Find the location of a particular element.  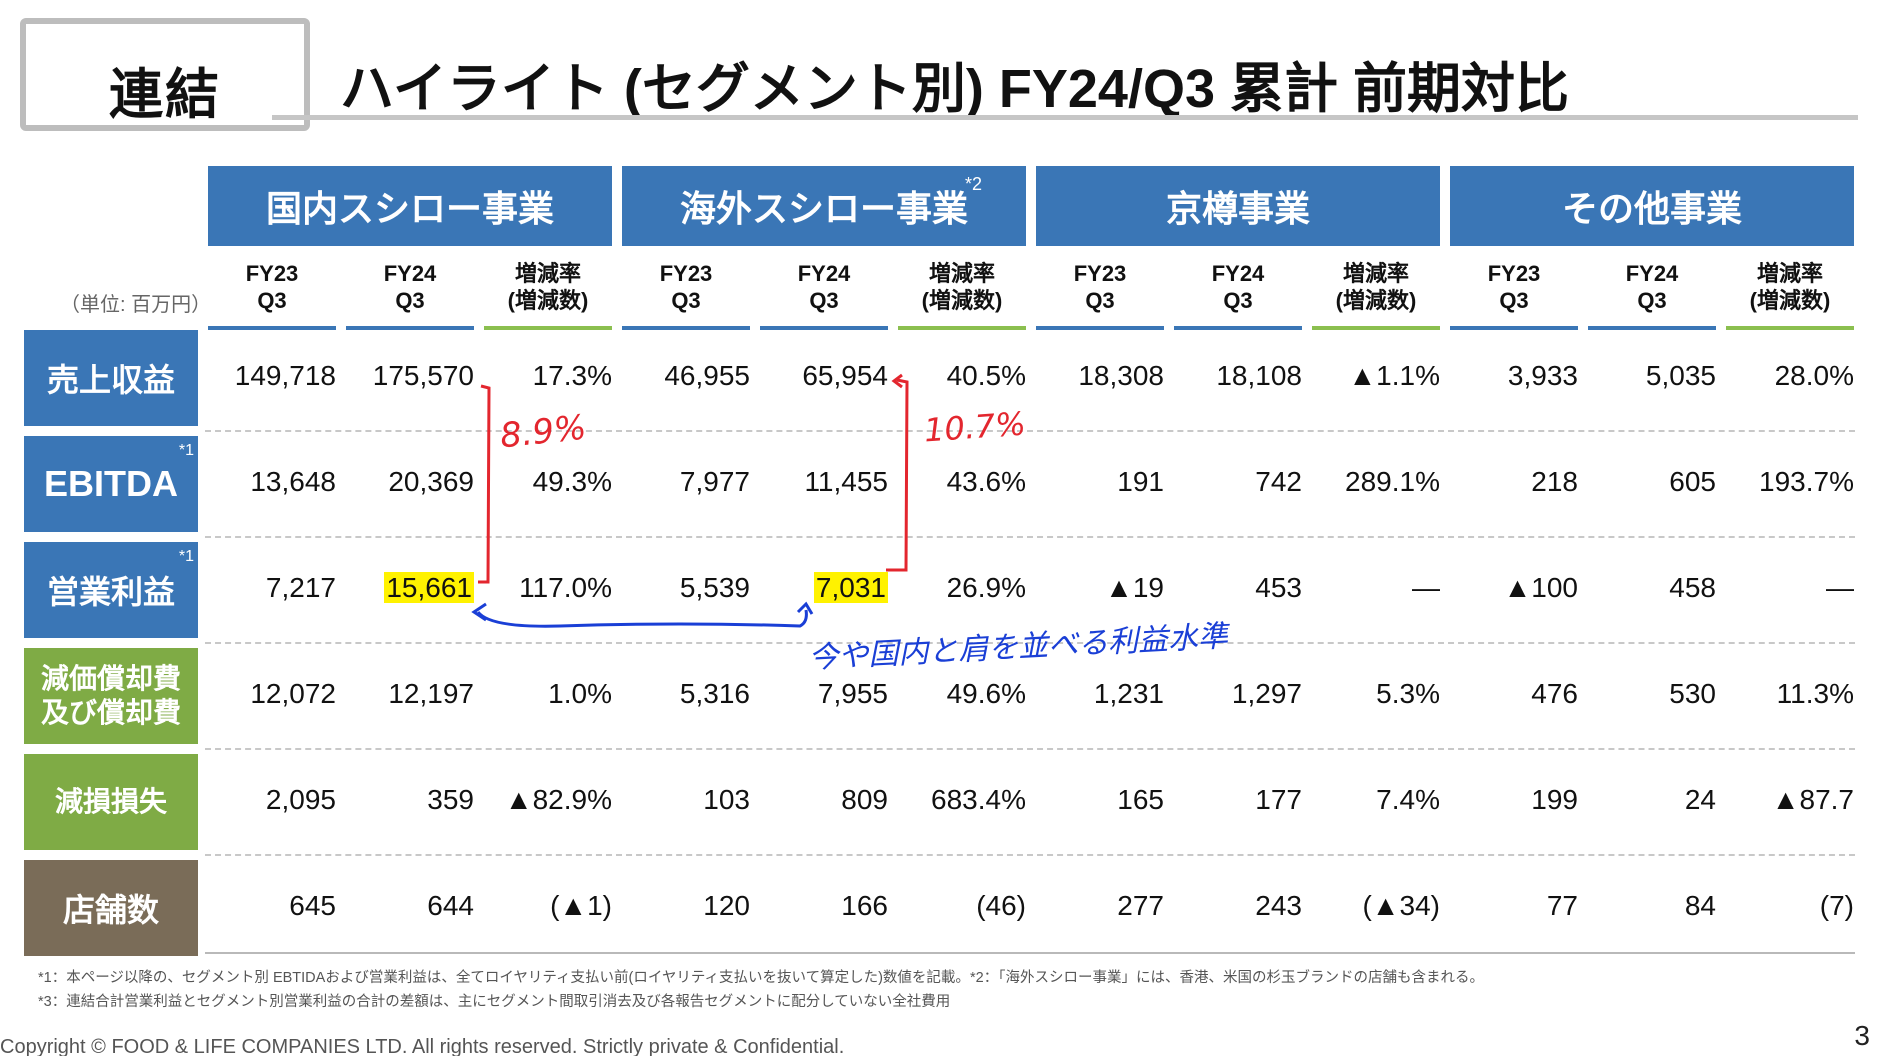

table-cell: 11.3% is located at coordinates (1787, 694).